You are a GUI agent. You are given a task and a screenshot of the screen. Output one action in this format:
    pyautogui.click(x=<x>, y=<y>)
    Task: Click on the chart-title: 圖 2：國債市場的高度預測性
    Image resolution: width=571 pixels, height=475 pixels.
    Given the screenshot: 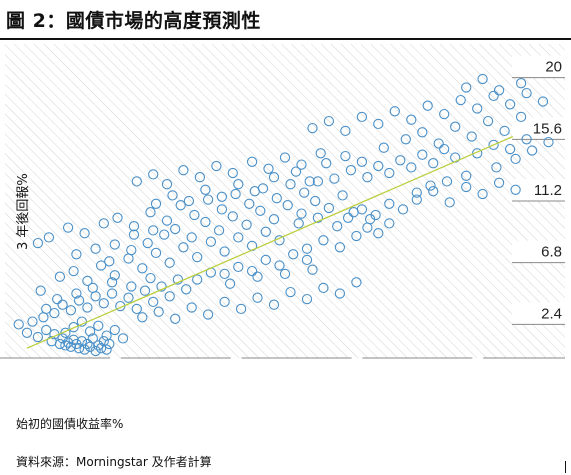 What is the action you would take?
    pyautogui.click(x=133, y=21)
    